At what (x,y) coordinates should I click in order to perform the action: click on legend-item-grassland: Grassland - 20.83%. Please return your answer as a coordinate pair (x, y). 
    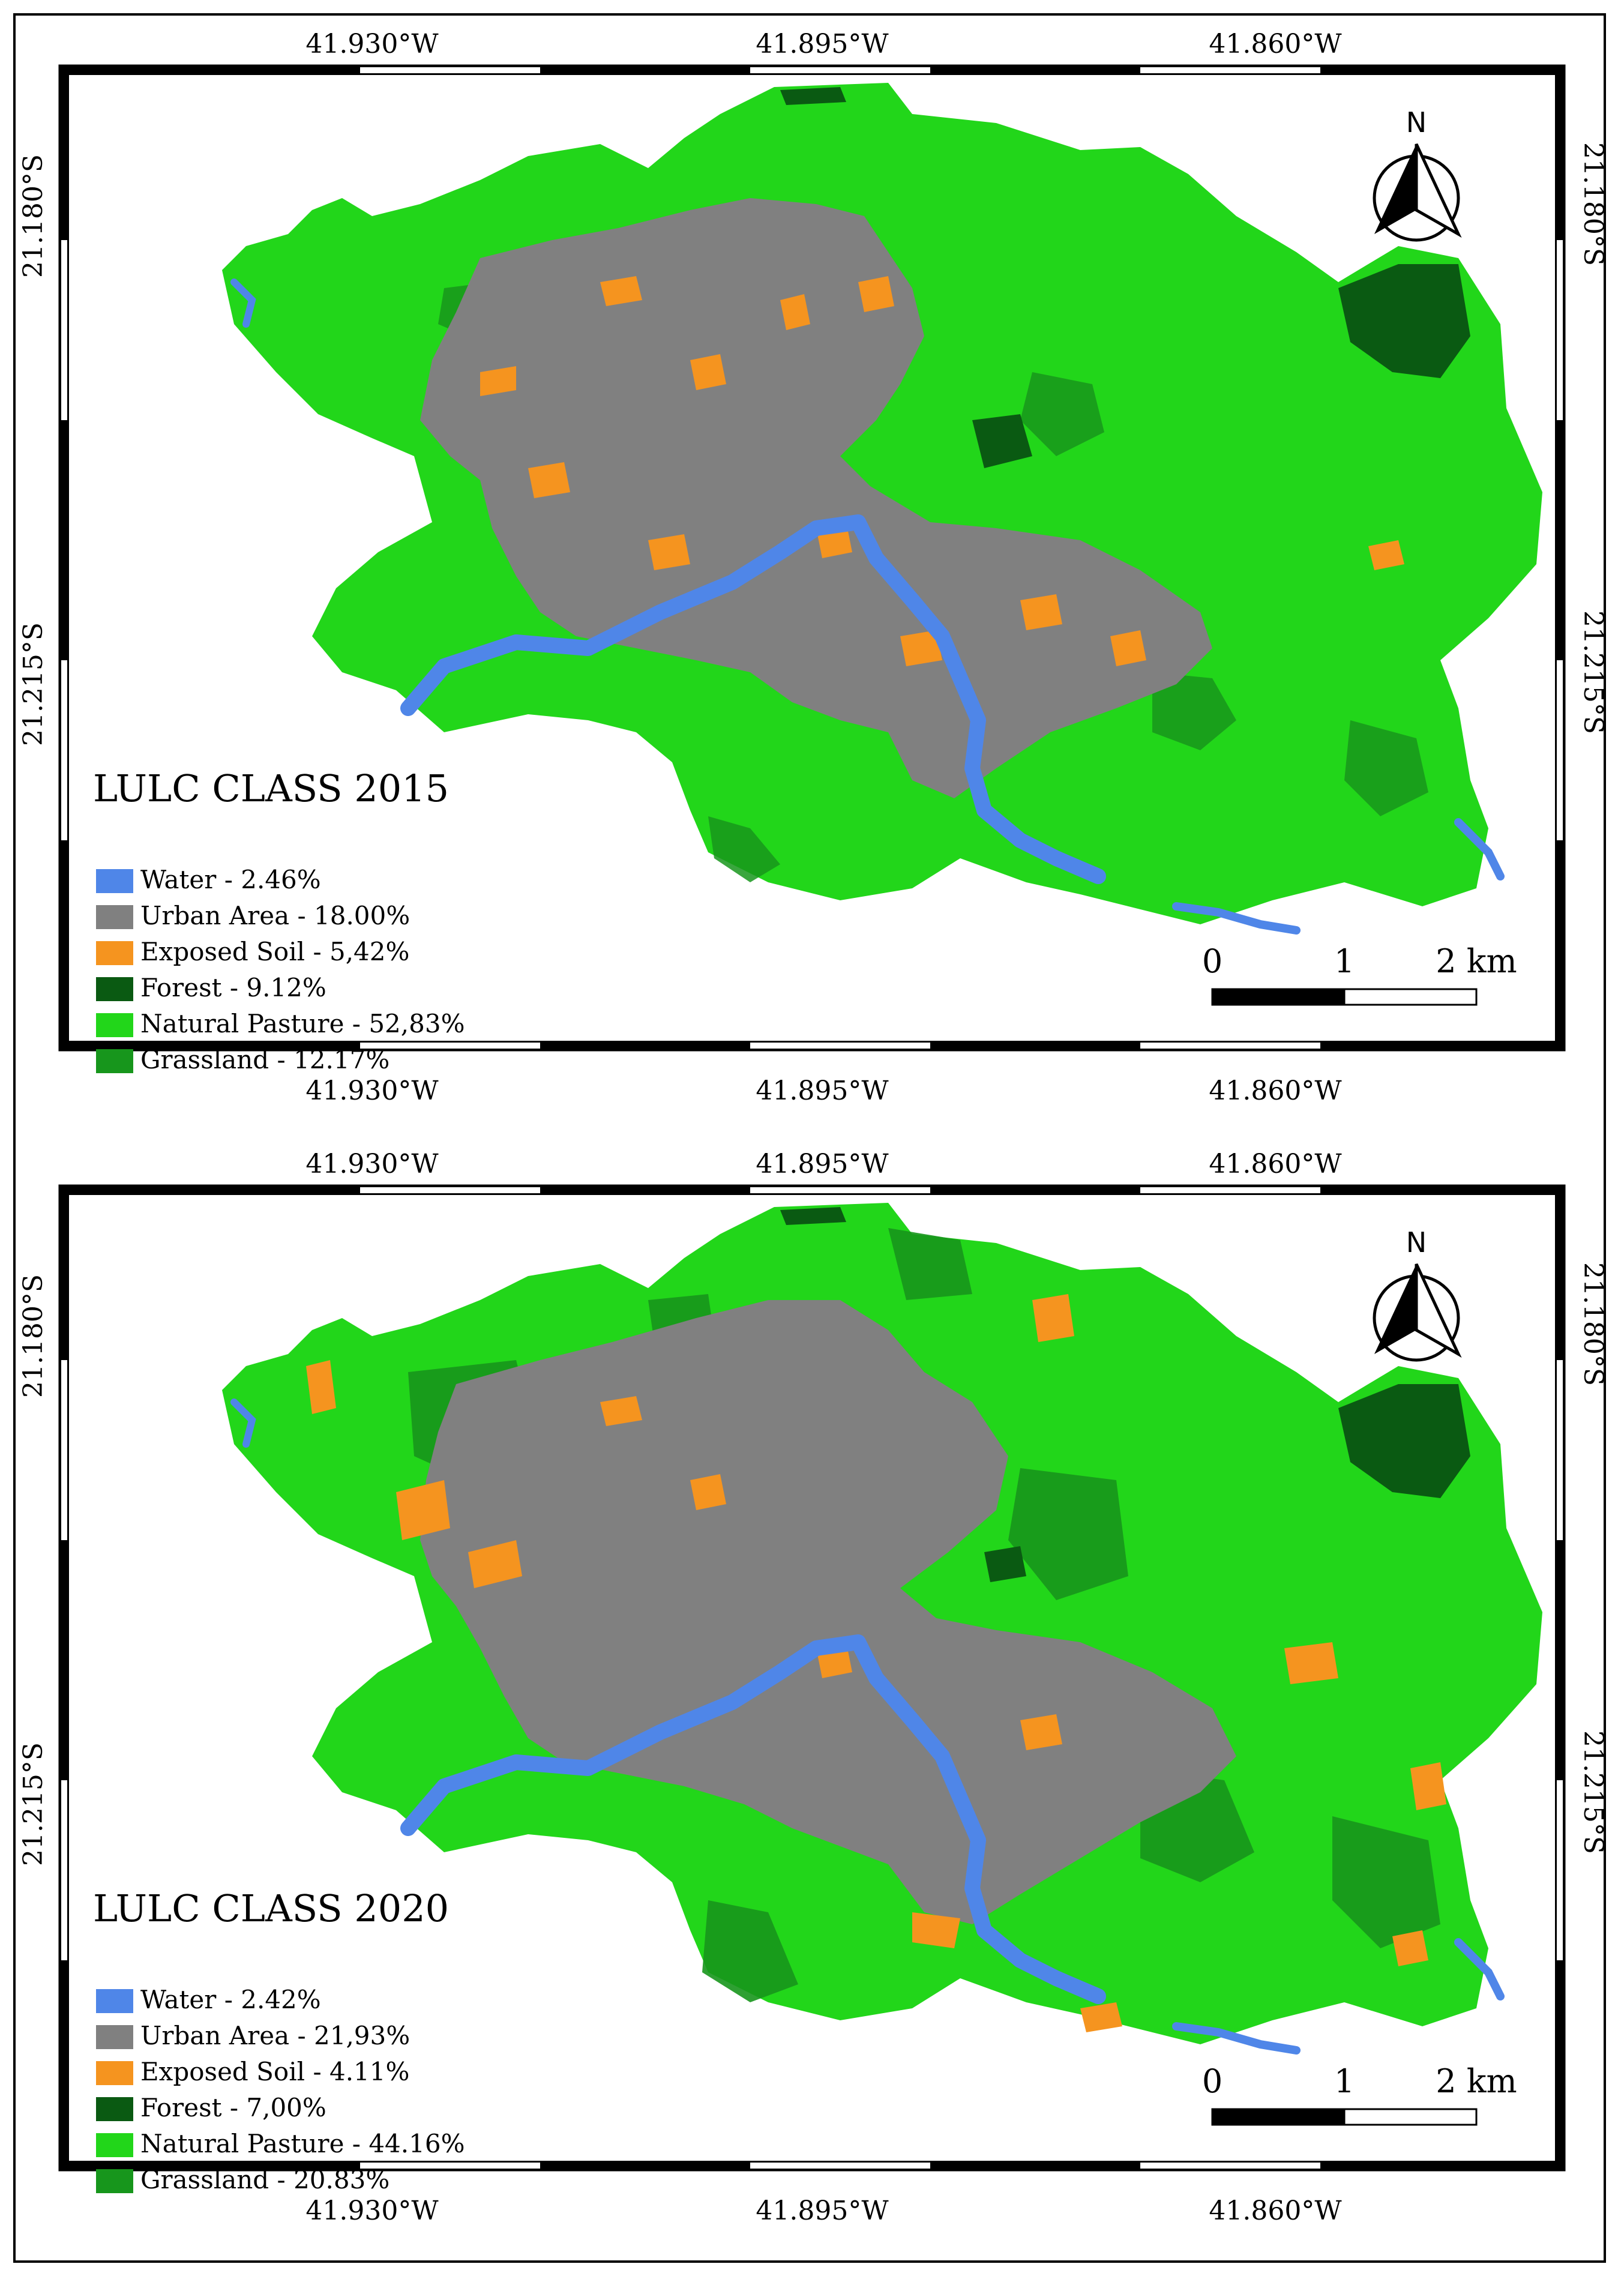
    Looking at the image, I should click on (264, 2179).